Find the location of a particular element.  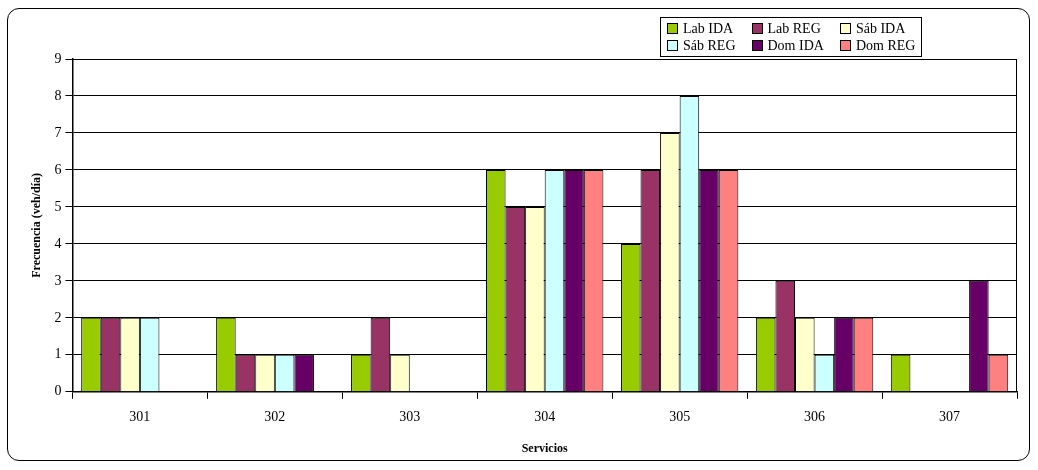

y-tick-label: 4 is located at coordinates (58, 243).